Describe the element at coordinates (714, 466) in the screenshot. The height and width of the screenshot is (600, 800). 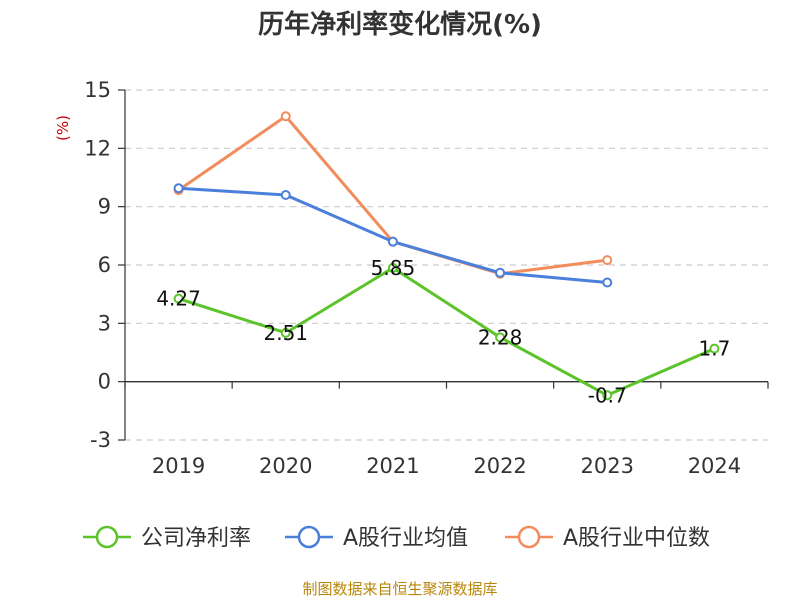
I see `x-tick-label: 2024` at that location.